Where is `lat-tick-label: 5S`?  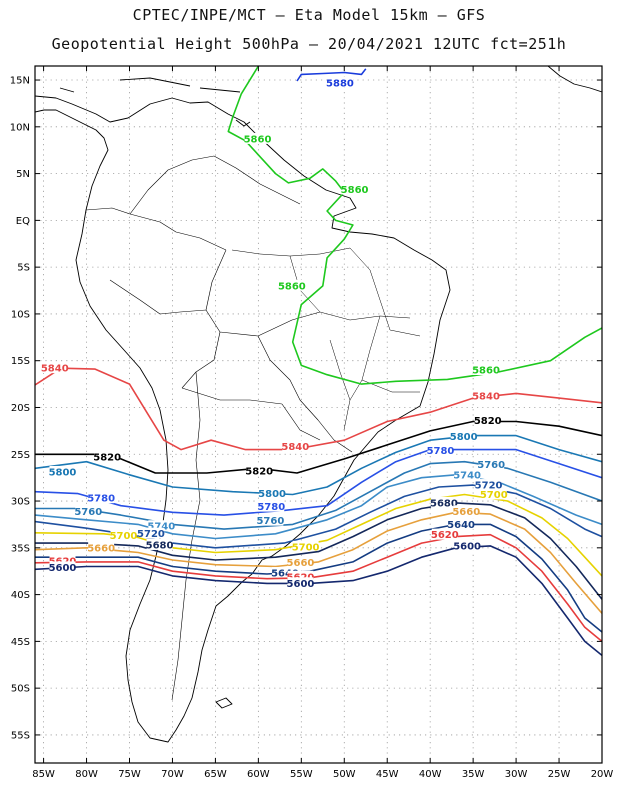 lat-tick-label: 5S is located at coordinates (23, 268).